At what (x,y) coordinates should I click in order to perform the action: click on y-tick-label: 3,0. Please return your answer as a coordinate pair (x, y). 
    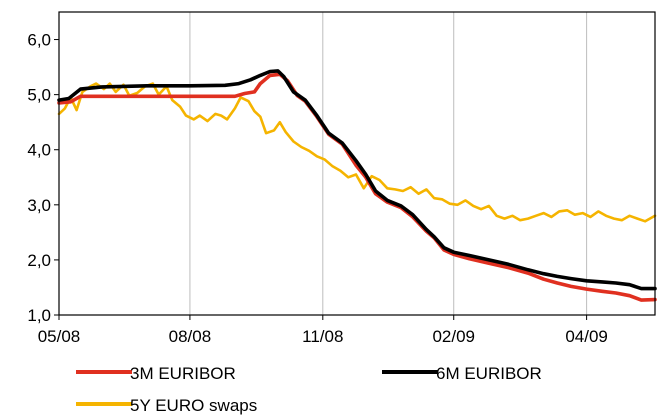
    Looking at the image, I should click on (39, 205).